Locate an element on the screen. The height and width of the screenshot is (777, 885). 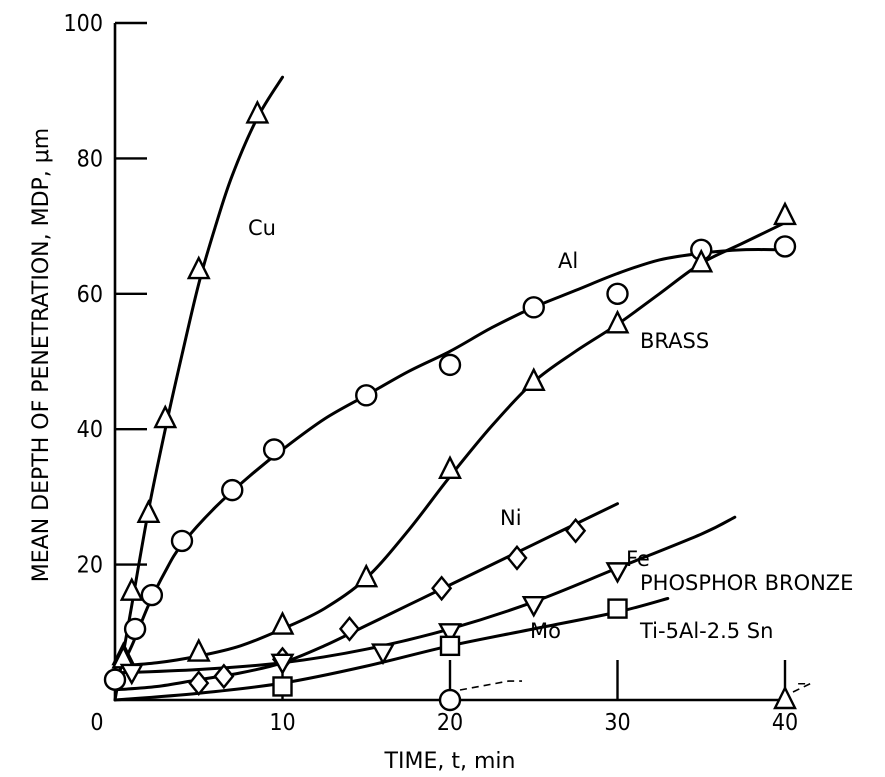
x-axis-title: TIME, t, min is located at coordinates (450, 761).